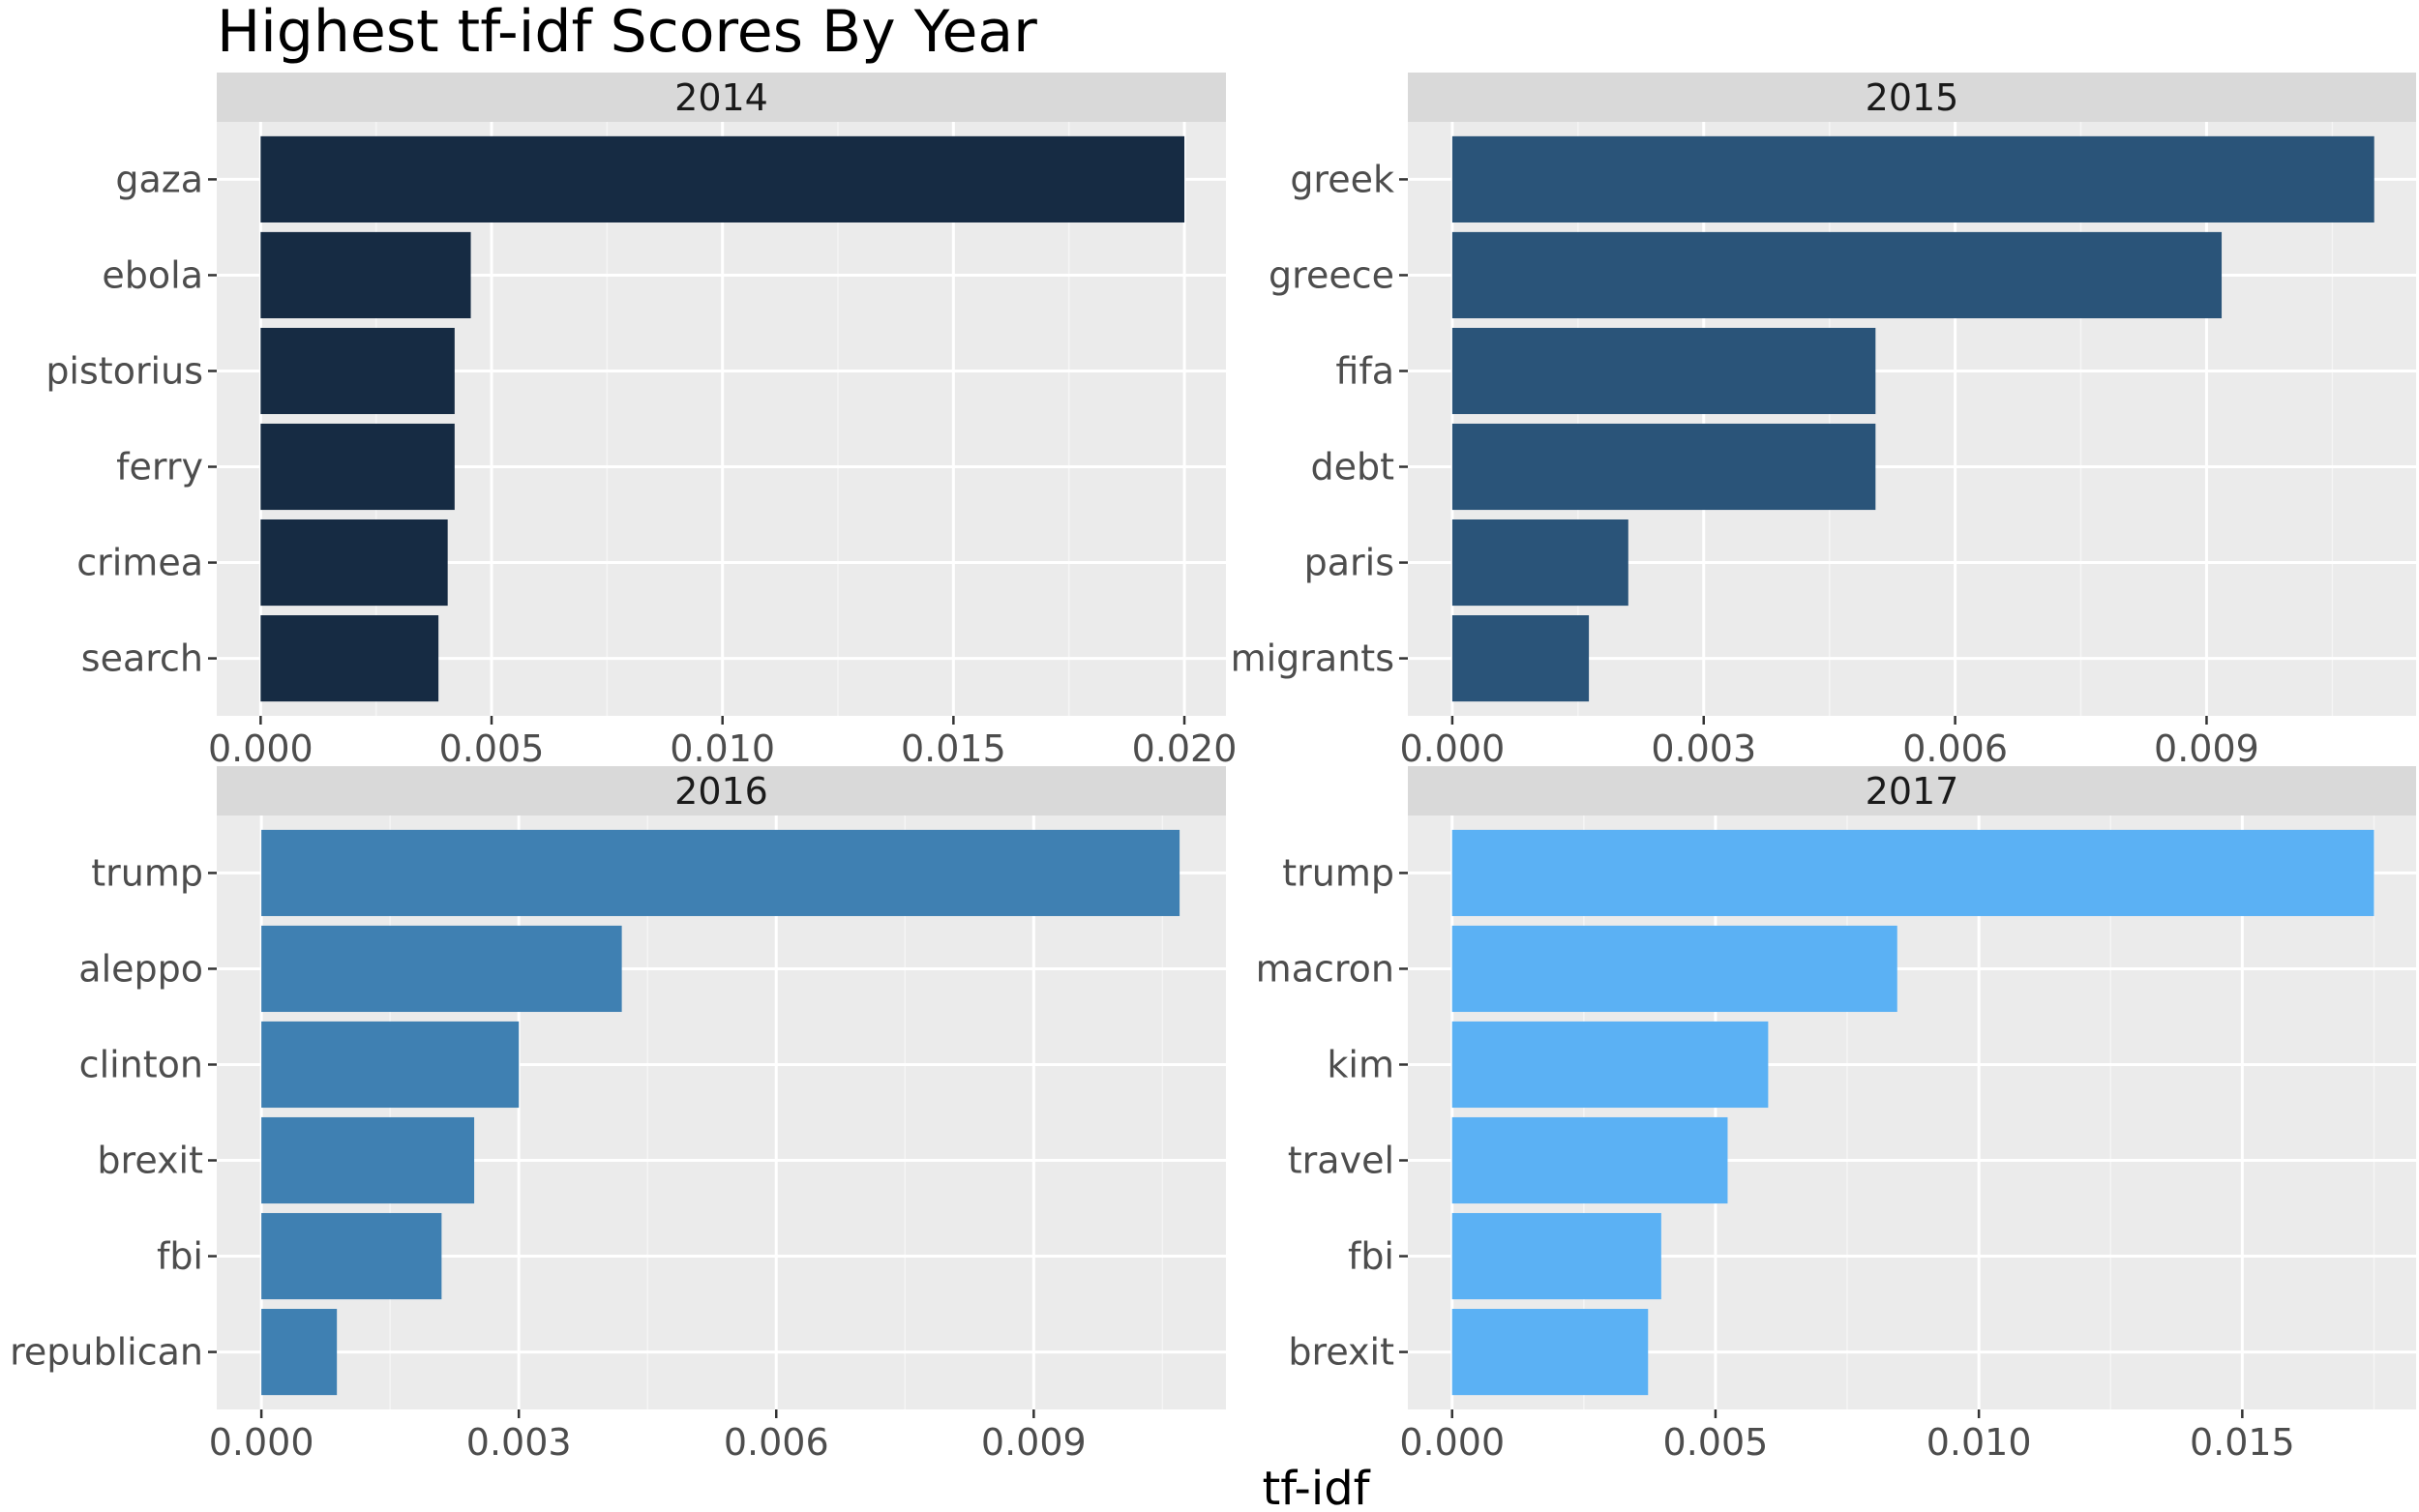  What do you see at coordinates (442, 969) in the screenshot?
I see `bar-aleppo` at bounding box center [442, 969].